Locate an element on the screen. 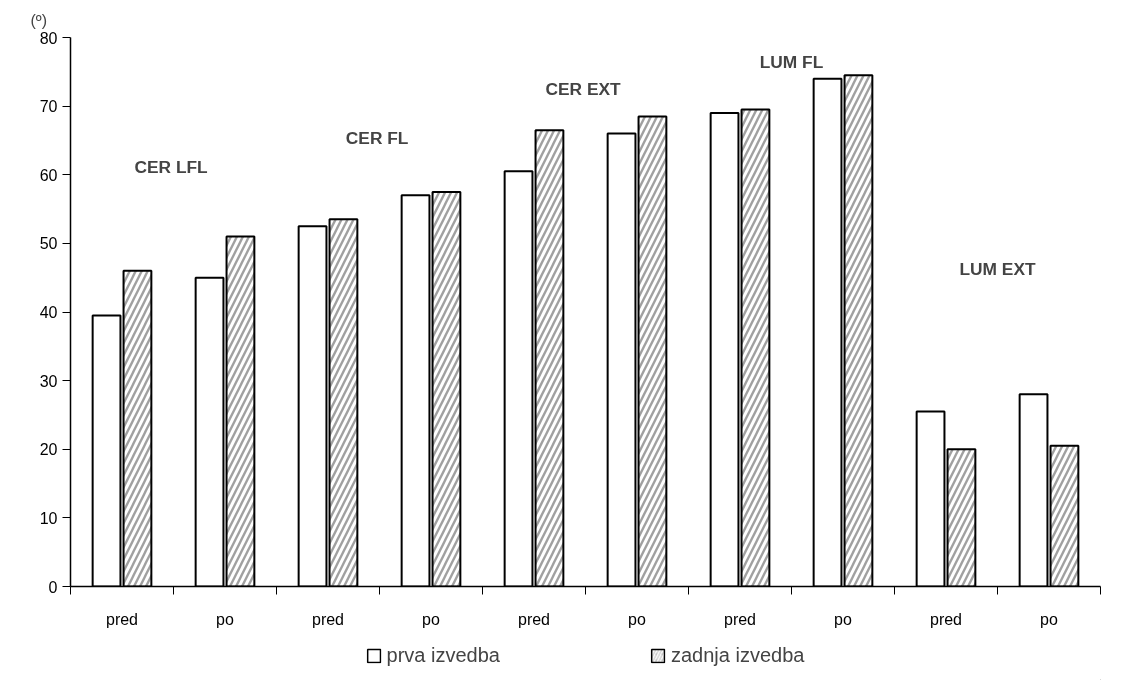  legend-label: prva izvedba is located at coordinates (443, 655).